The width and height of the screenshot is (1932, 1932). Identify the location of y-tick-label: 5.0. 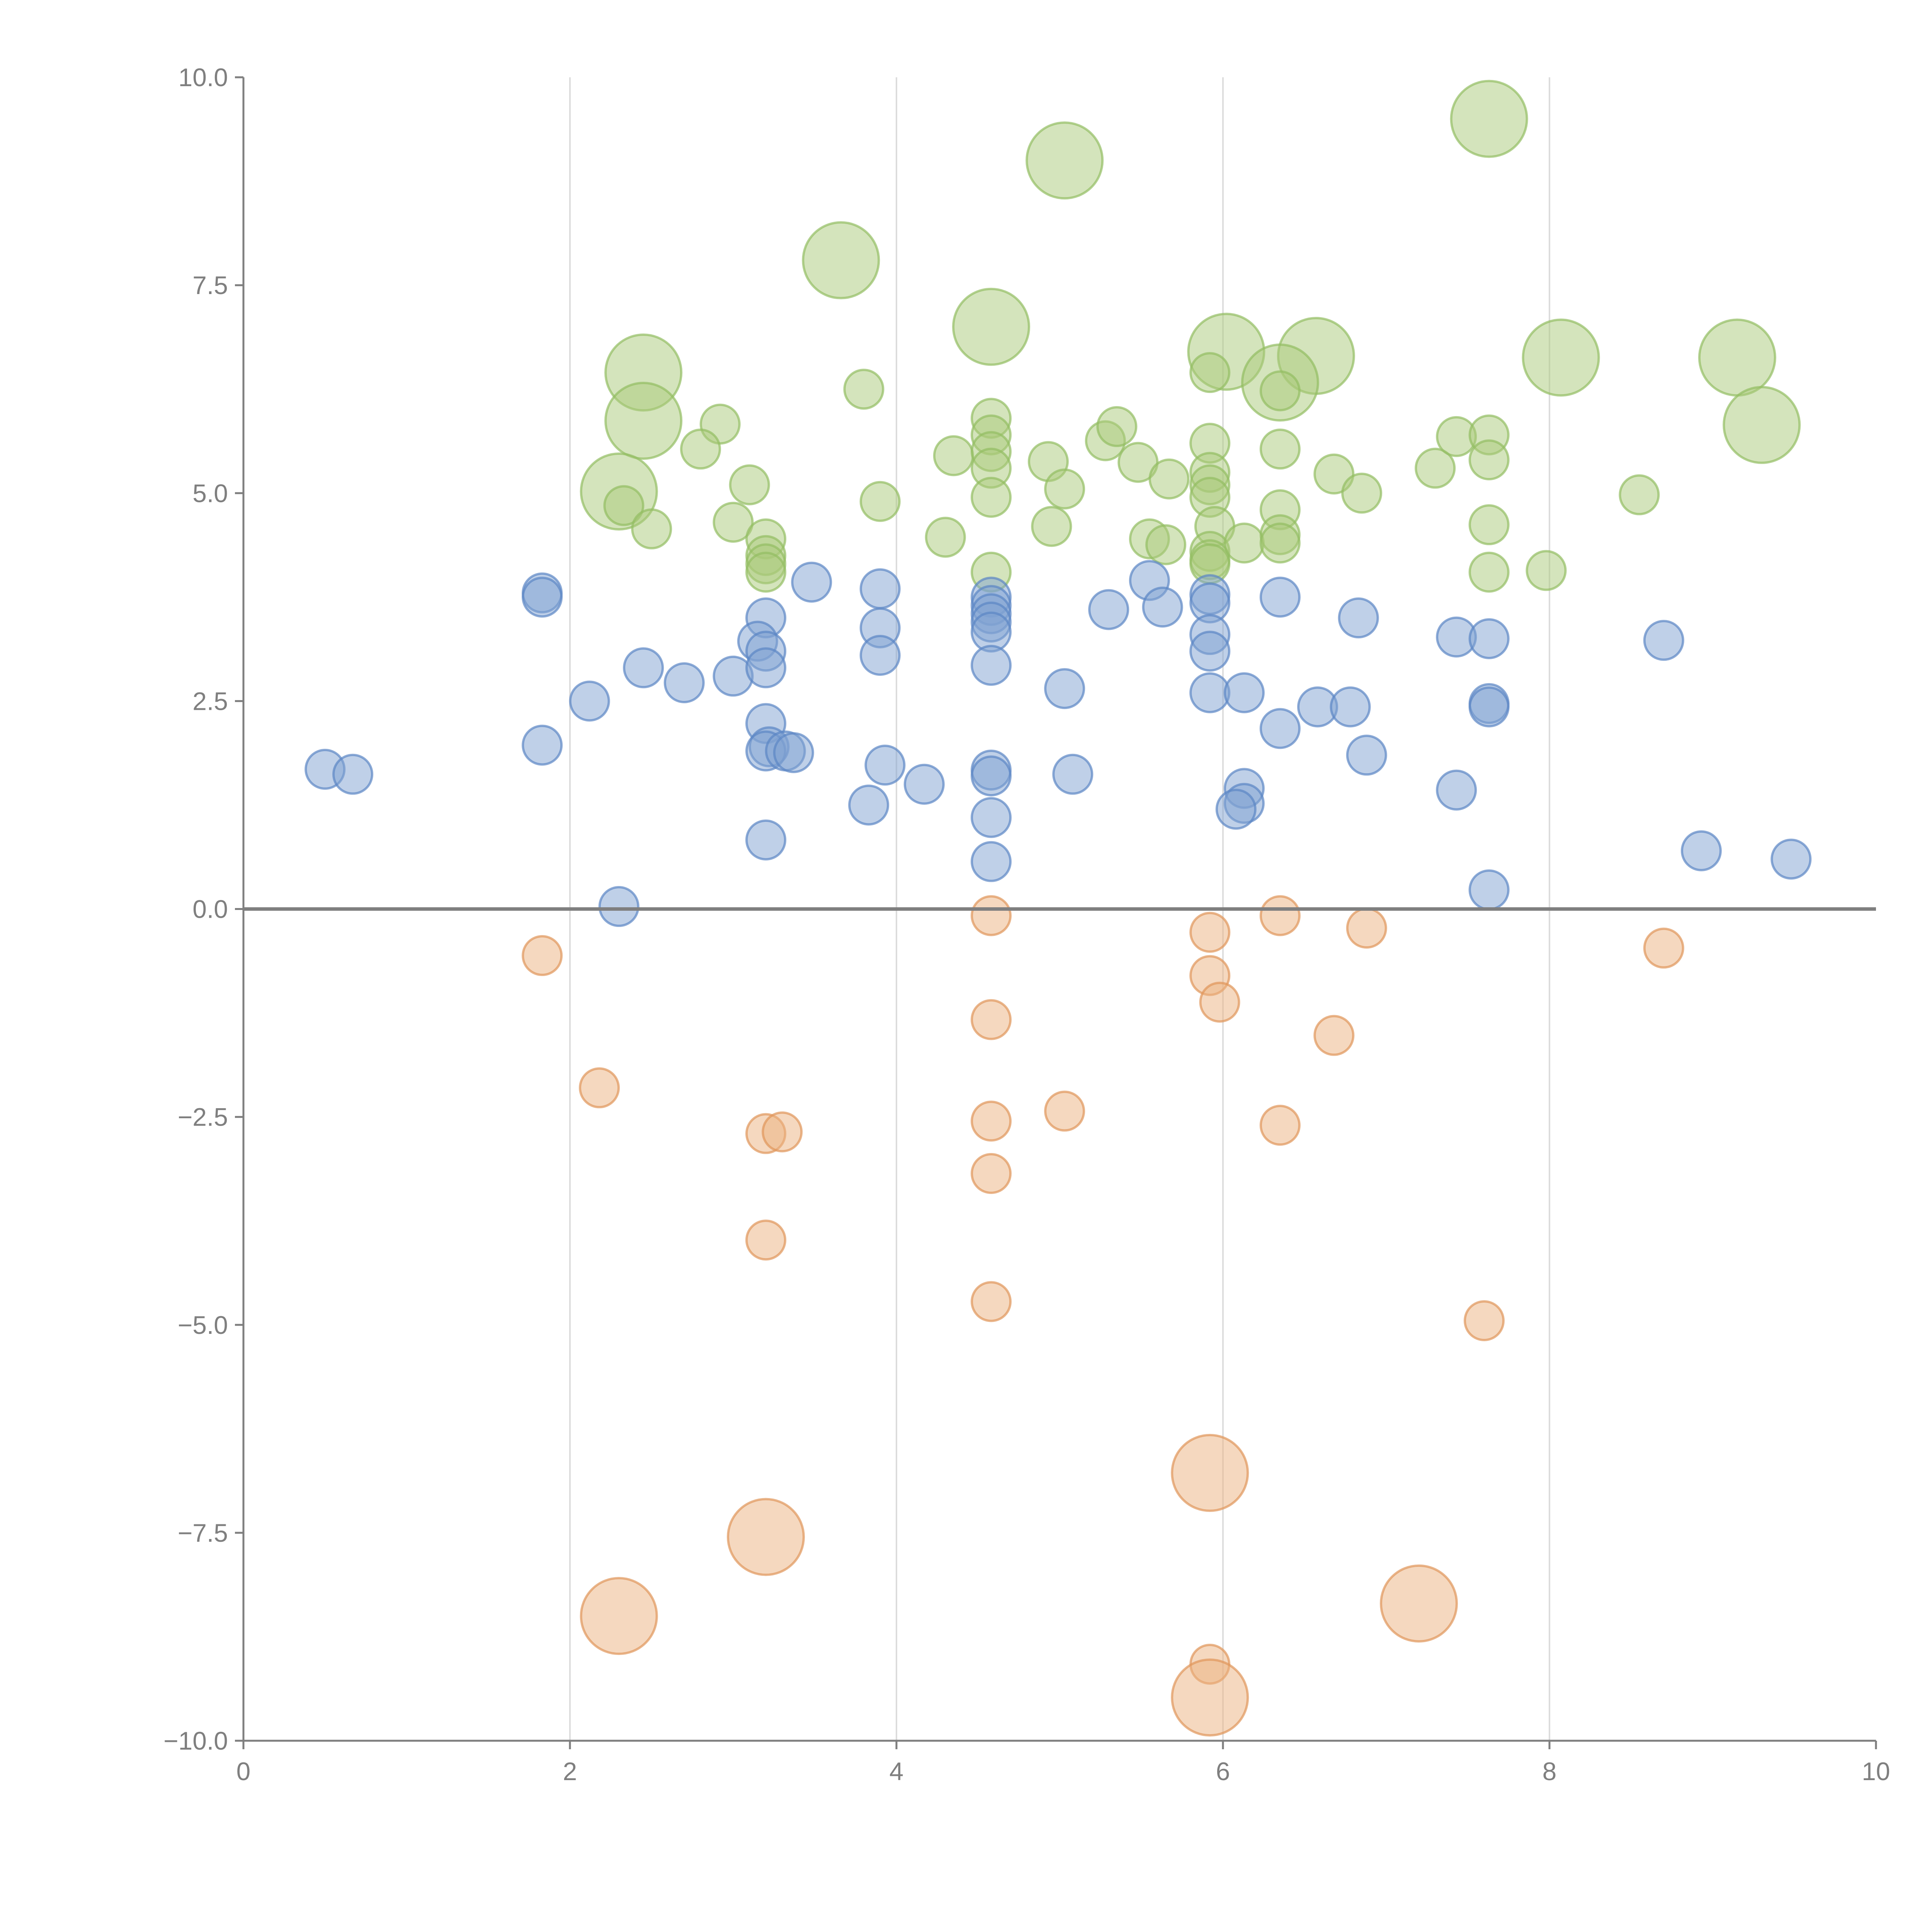
(210, 493).